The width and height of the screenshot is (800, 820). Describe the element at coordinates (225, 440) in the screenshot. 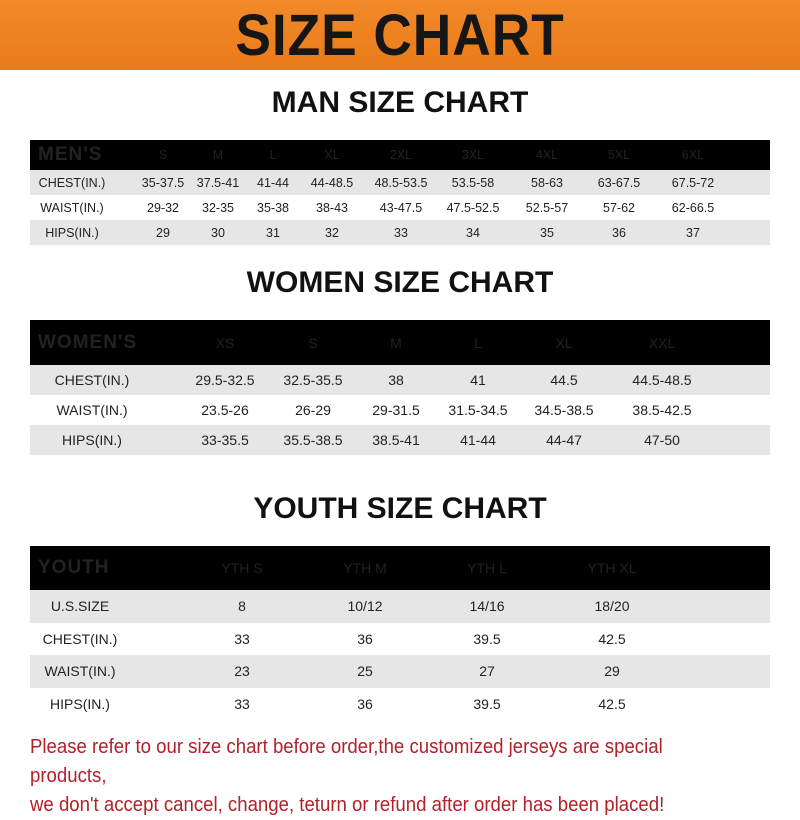

I see `measurement-cell: 33-35.5` at that location.